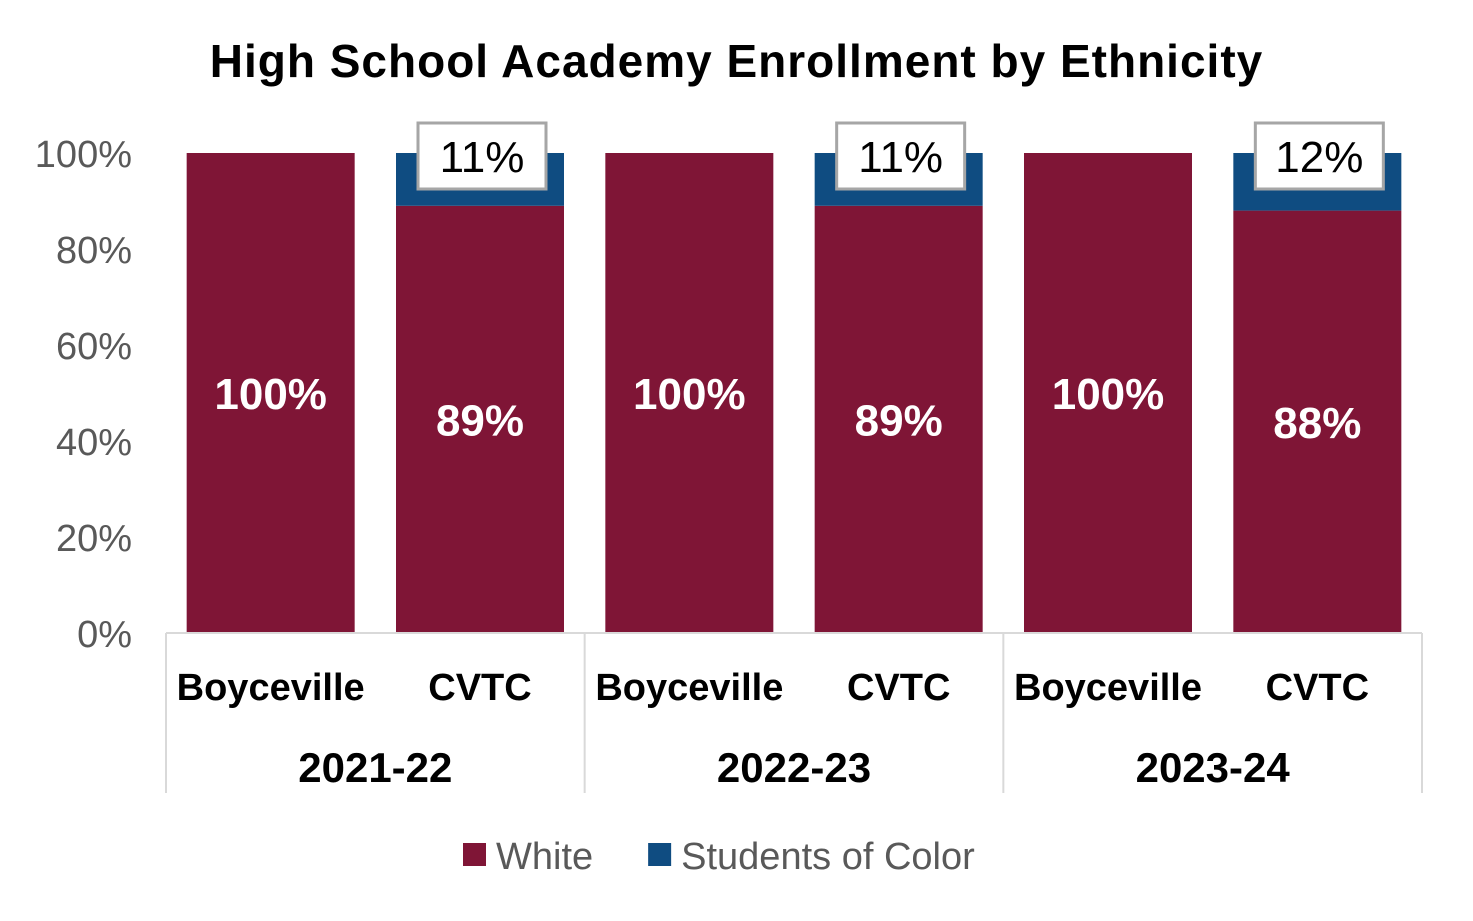 The height and width of the screenshot is (921, 1473). Describe the element at coordinates (94, 539) in the screenshot. I see `y-tick-label: 20%` at that location.